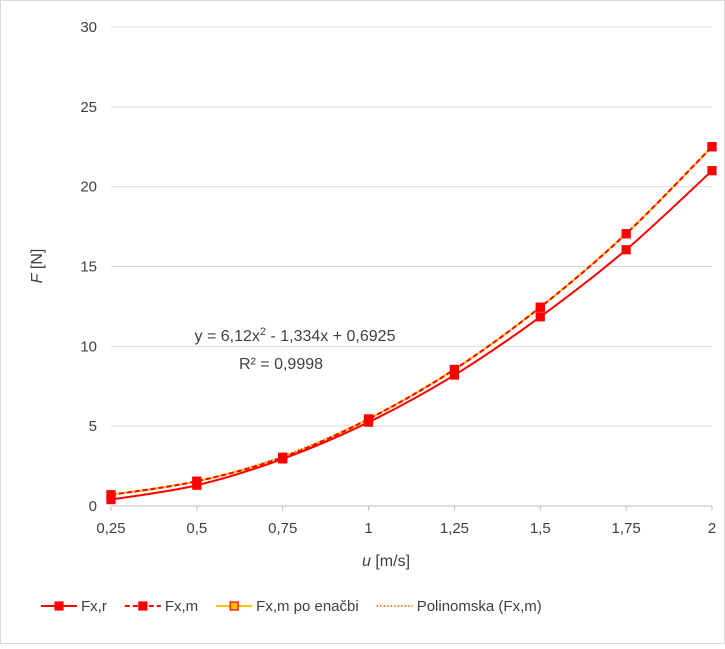  Describe the element at coordinates (88, 267) in the screenshot. I see `y-tick-label: 15` at that location.